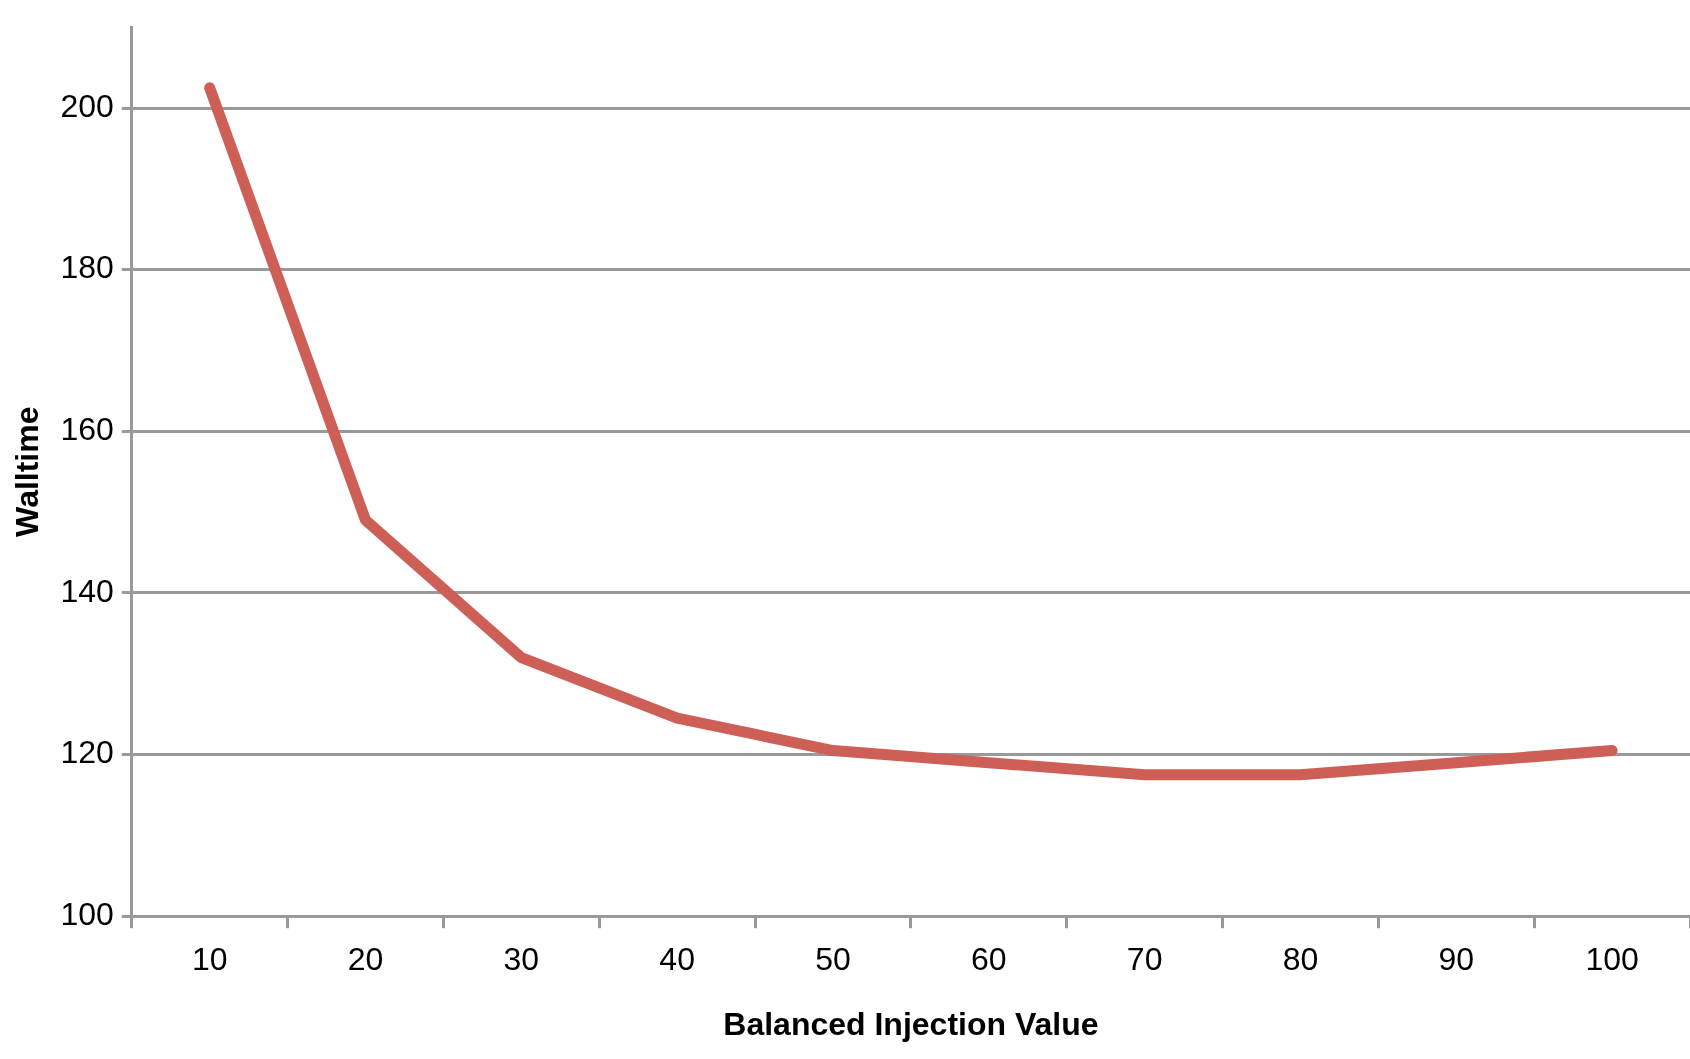 This screenshot has height=1059, width=1690. I want to click on y-tick-label: 160, so click(87, 429).